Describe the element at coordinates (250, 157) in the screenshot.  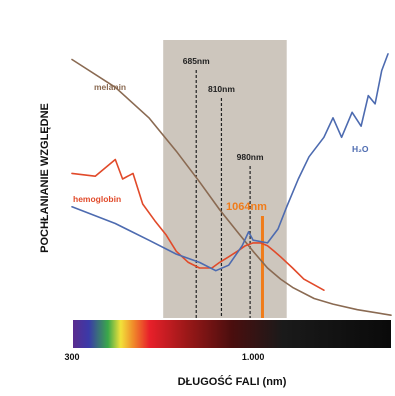
I see `marker-label-980: 980nm` at that location.